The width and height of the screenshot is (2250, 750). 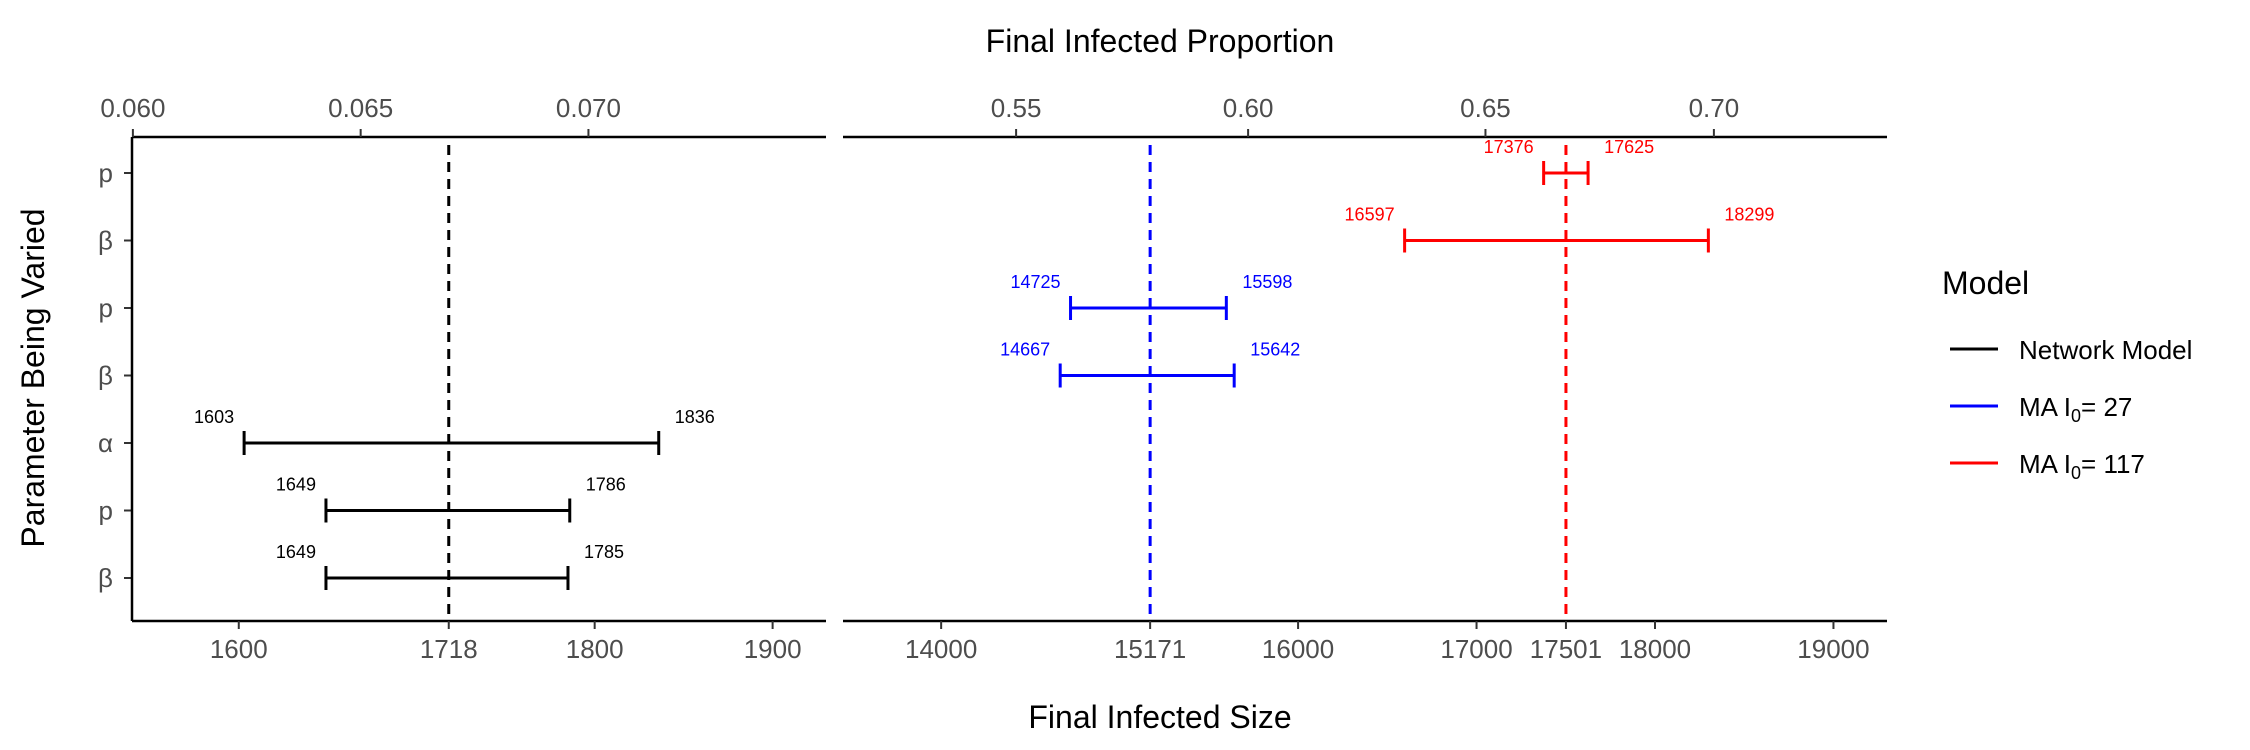 I want to click on error-bar-high-label: 18299, so click(x=1749, y=215).